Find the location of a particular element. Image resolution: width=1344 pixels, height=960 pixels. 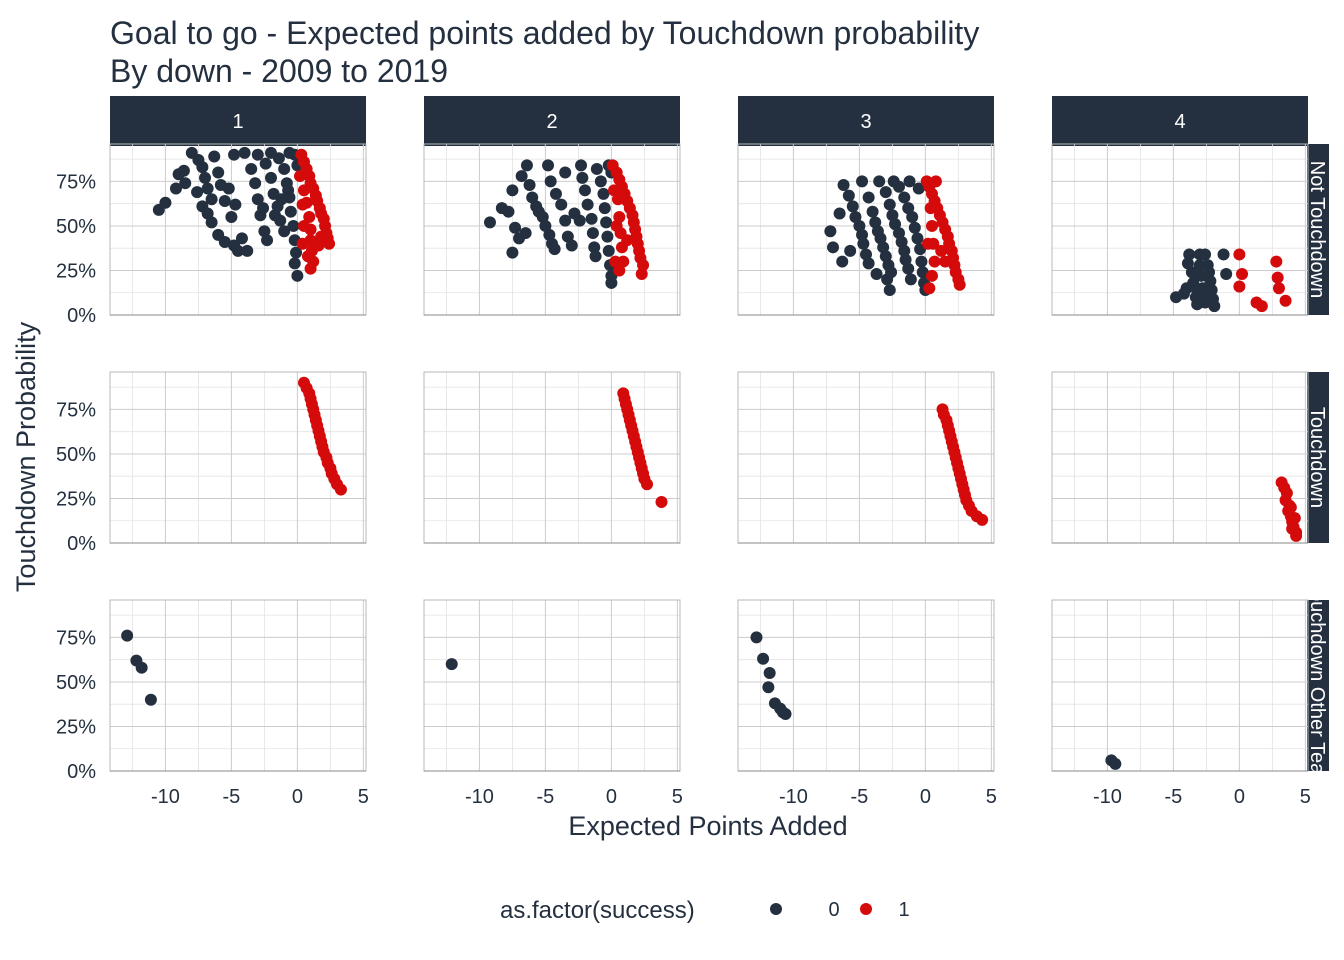

facet-panel-r0-c2 is located at coordinates (866, 229).